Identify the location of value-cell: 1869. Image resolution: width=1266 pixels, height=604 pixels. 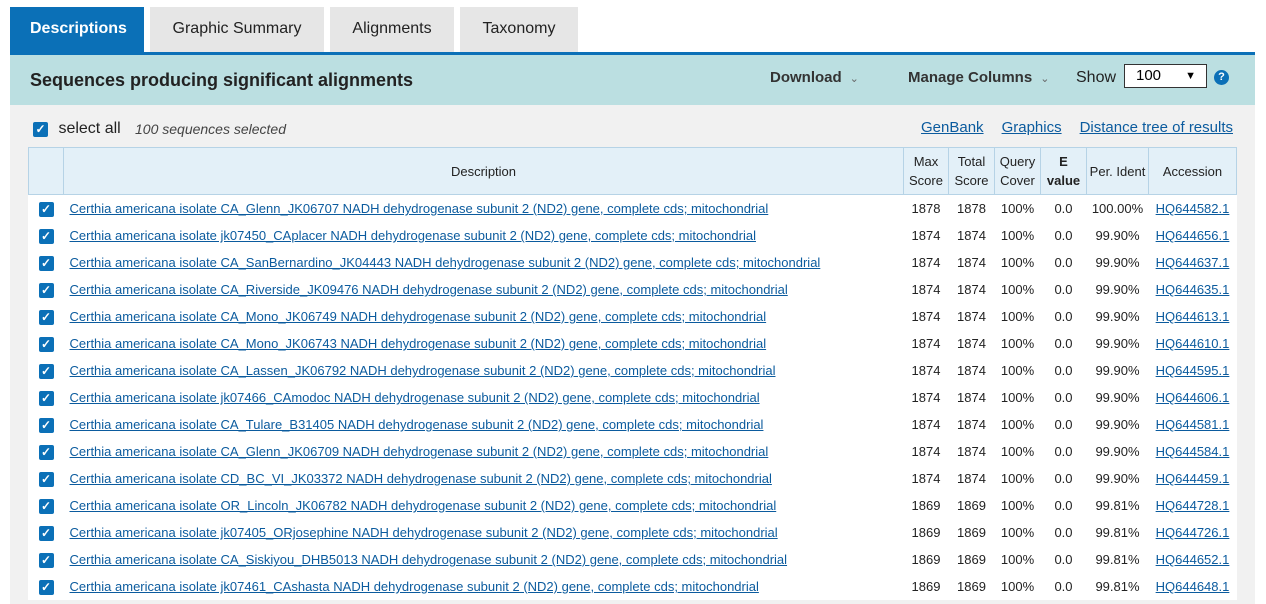
(926, 532).